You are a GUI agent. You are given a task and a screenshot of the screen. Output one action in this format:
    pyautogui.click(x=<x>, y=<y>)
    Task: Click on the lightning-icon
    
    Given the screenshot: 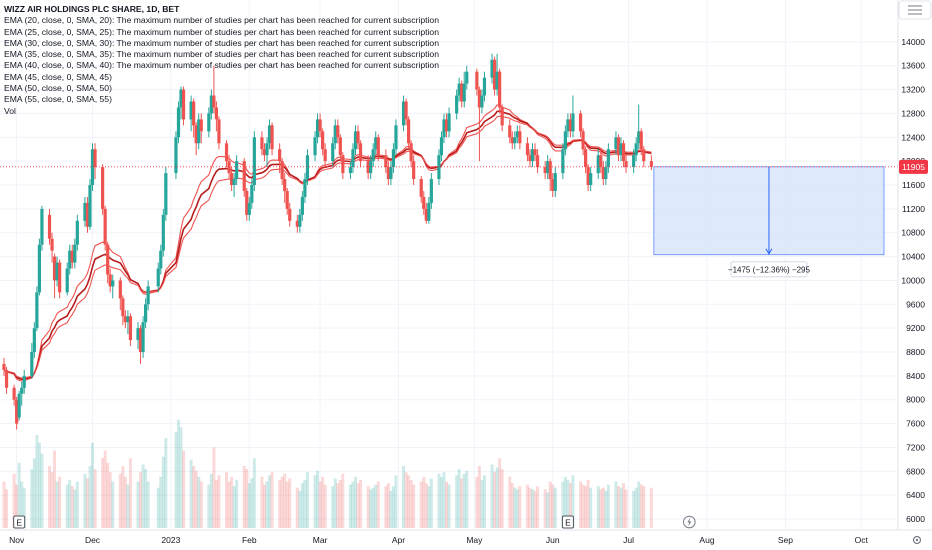 What is the action you would take?
    pyautogui.click(x=689, y=522)
    